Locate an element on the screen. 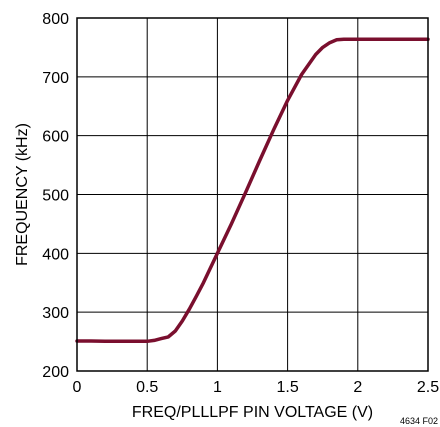 This screenshot has height=427, width=440. x-tick-label: 1.5 is located at coordinates (287, 387).